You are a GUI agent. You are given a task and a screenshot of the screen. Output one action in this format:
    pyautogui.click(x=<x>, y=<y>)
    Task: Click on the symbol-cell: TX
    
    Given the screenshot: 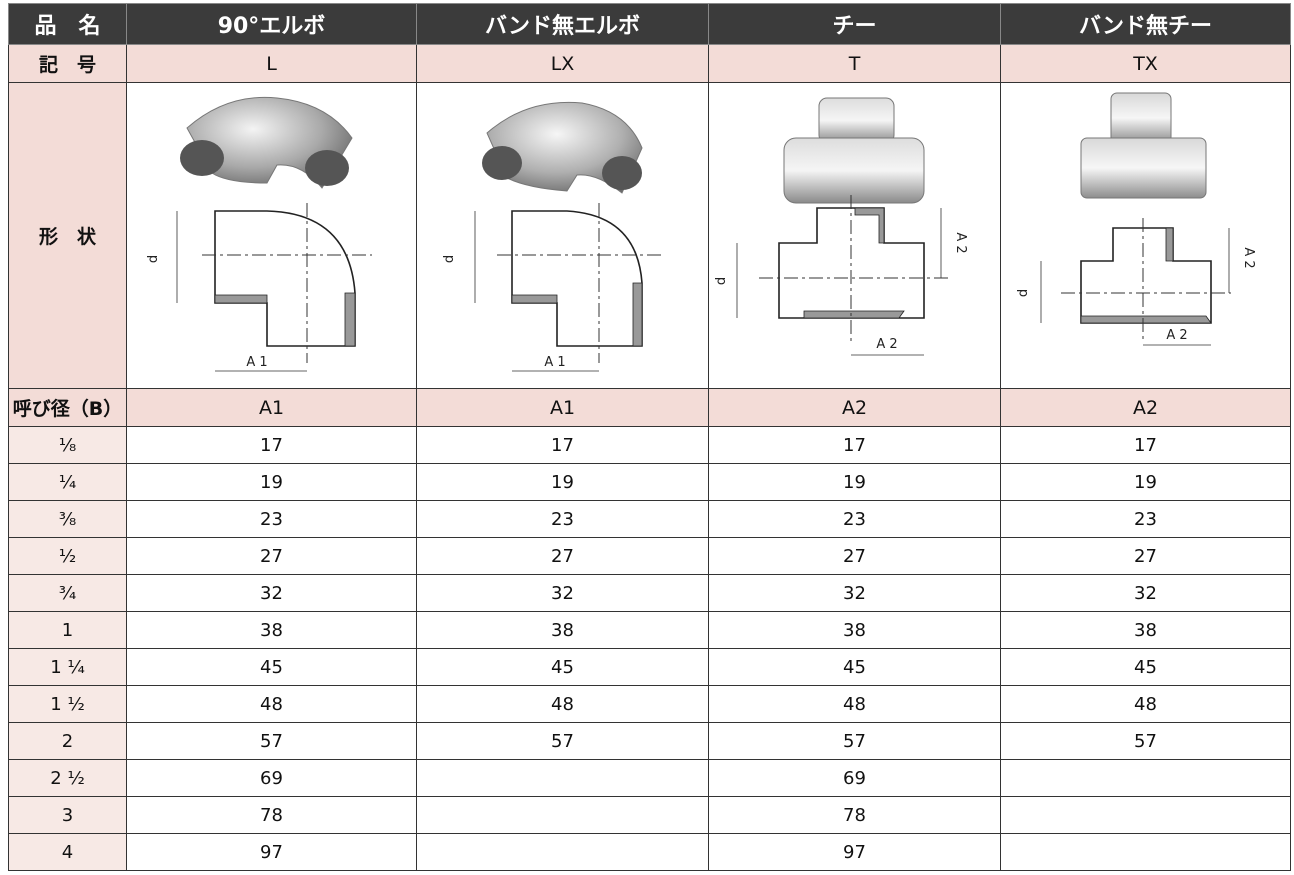 What is the action you would take?
    pyautogui.click(x=1145, y=63)
    